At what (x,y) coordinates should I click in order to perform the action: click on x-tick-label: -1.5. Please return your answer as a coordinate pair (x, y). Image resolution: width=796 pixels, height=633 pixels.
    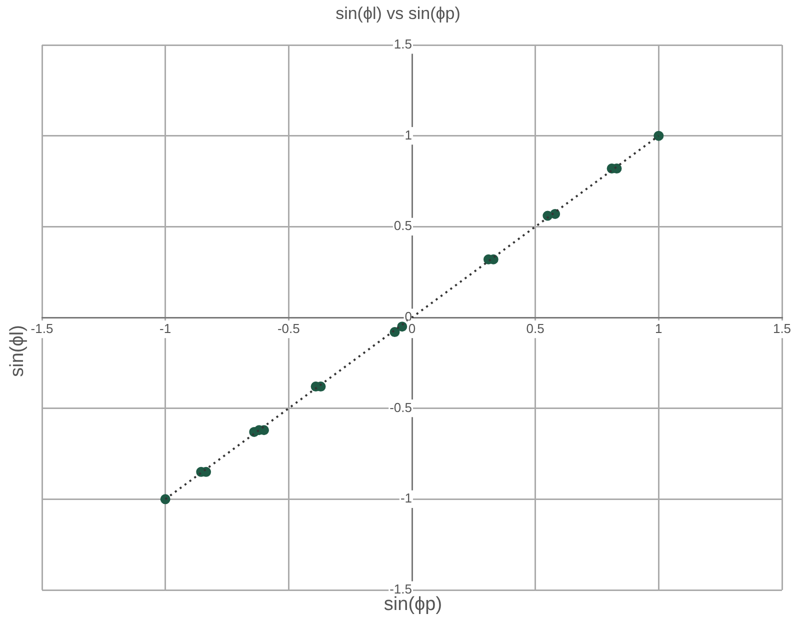
    Looking at the image, I should click on (42, 328).